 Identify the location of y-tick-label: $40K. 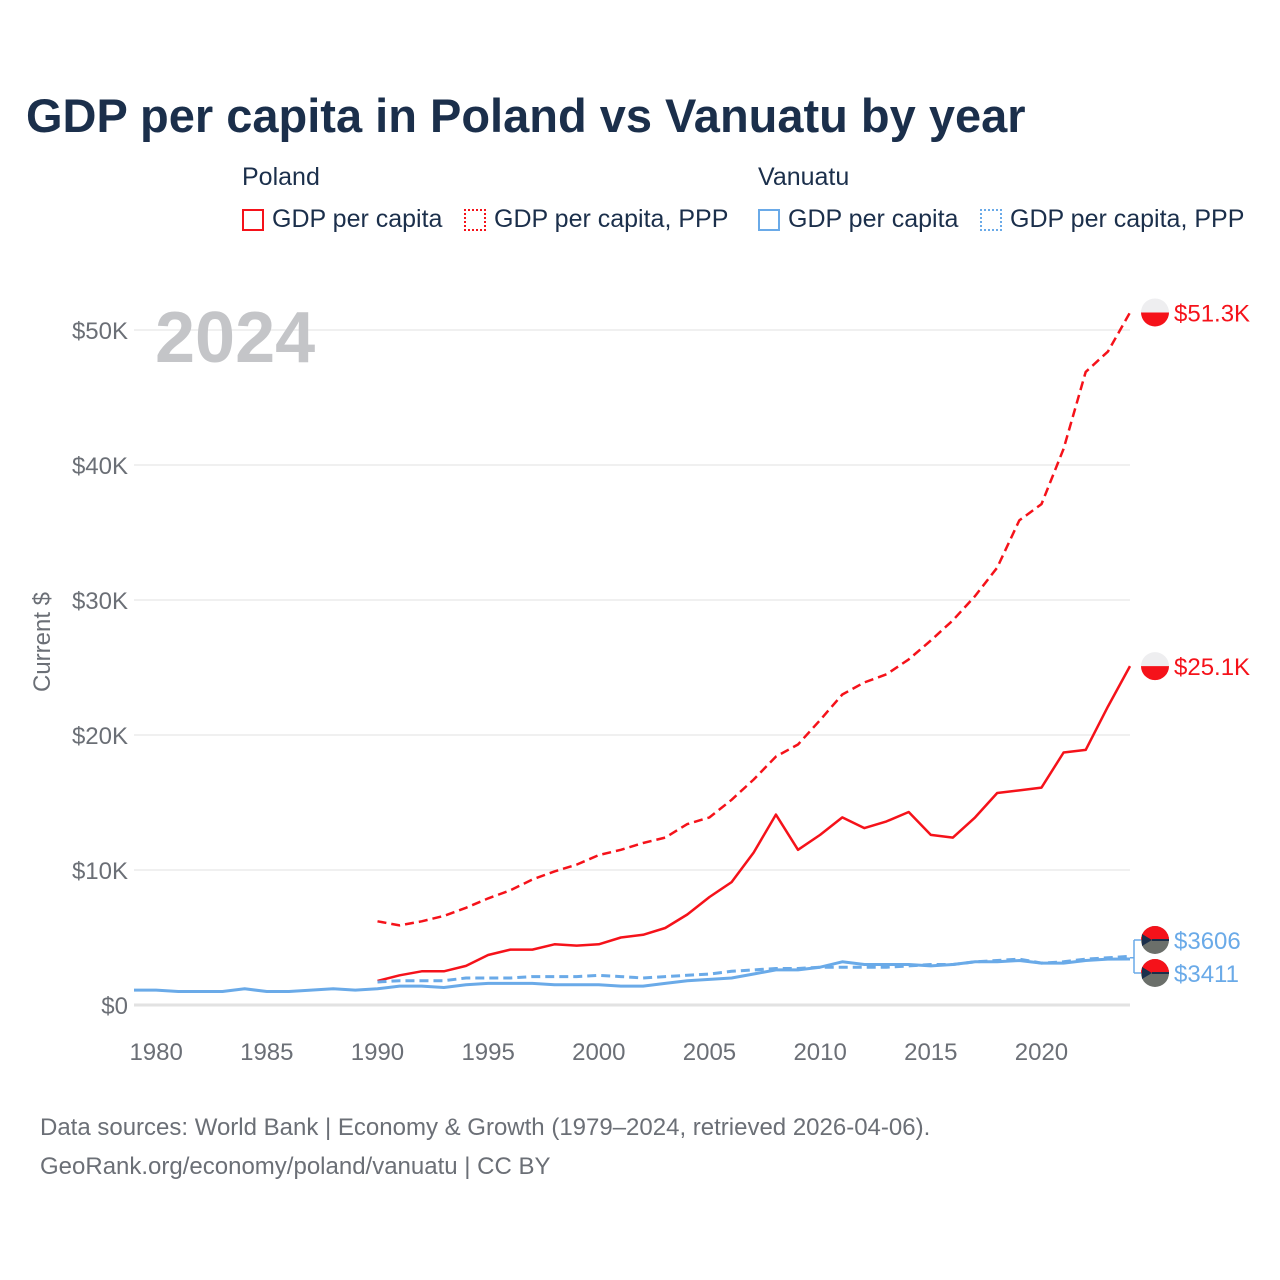
(100, 466).